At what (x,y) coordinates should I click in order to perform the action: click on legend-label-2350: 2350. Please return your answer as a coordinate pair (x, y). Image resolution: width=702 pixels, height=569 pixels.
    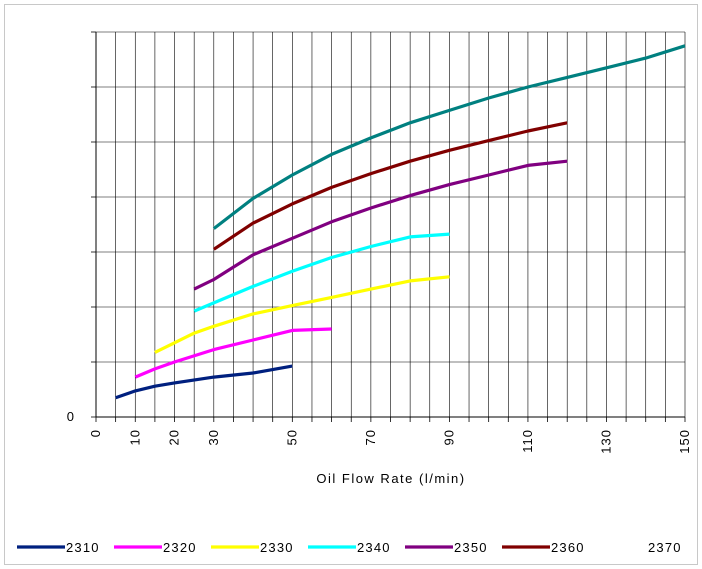
    Looking at the image, I should click on (471, 547).